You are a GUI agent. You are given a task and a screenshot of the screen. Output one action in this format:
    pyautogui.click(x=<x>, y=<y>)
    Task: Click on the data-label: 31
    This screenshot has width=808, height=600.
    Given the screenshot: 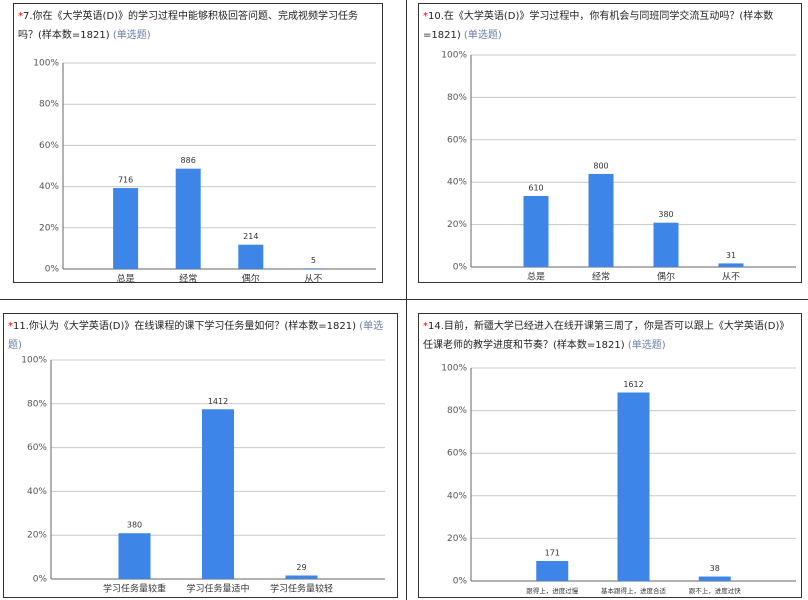 What is the action you would take?
    pyautogui.click(x=731, y=255)
    